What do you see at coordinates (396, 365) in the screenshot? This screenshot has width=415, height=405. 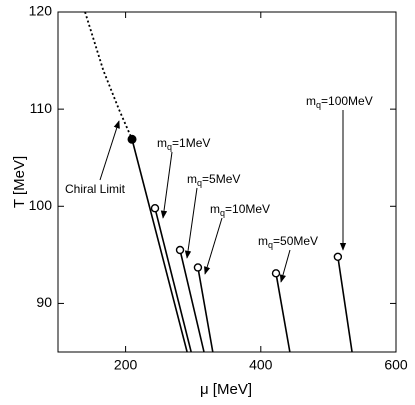 I see `x-tick-label: 600` at bounding box center [396, 365].